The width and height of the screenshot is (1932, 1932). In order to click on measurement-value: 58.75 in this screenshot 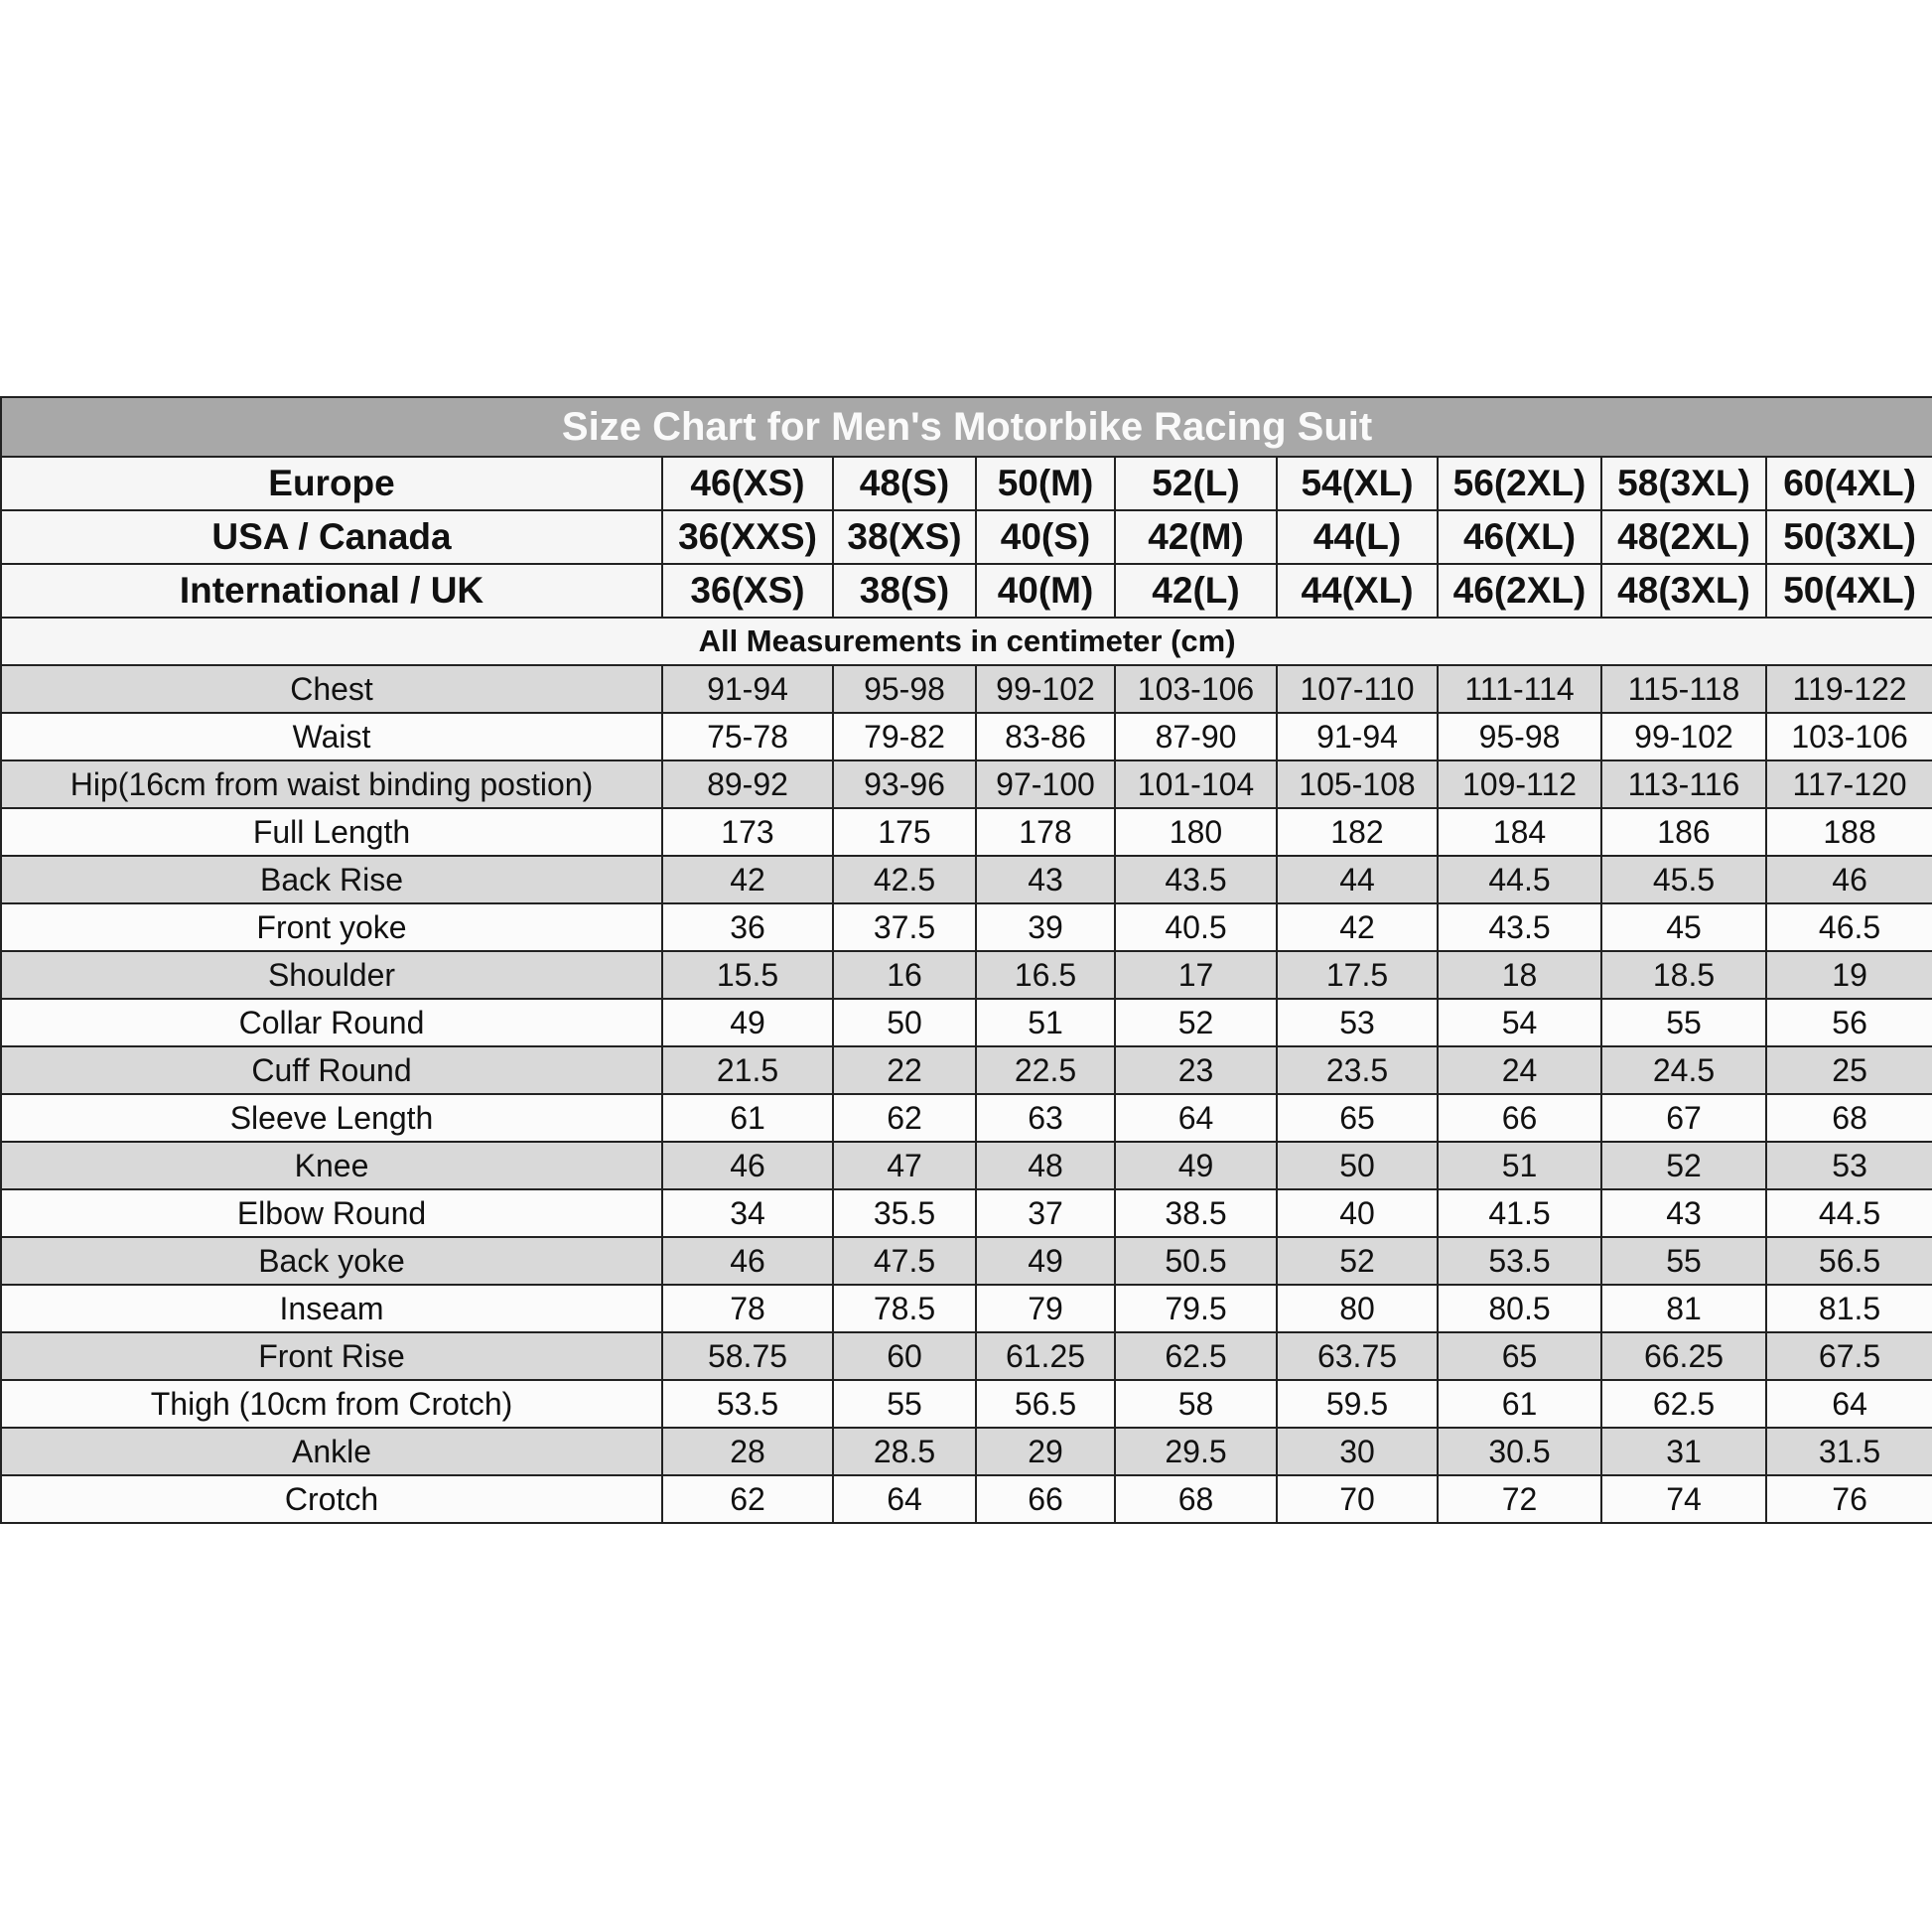, I will do `click(748, 1356)`.